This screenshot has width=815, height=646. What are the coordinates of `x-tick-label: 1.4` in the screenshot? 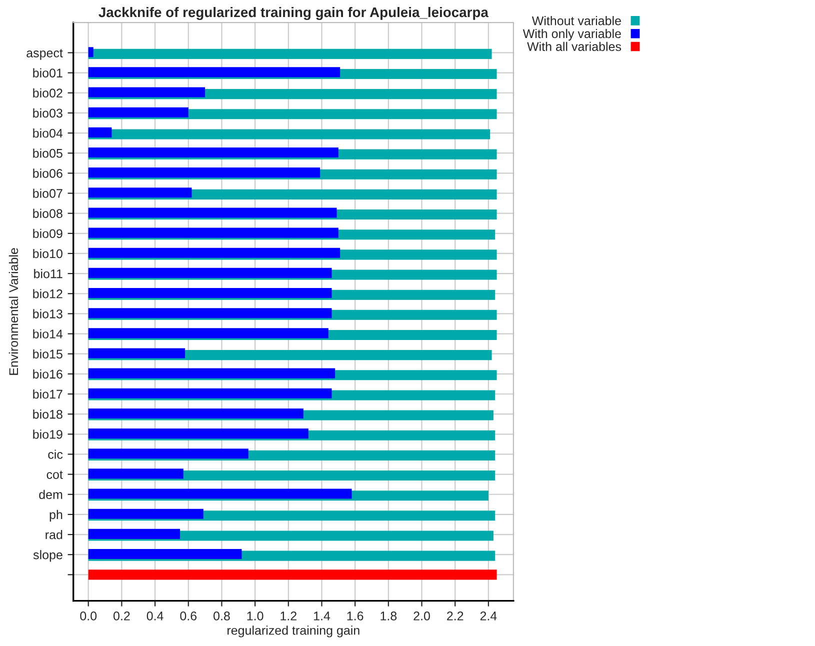 It's located at (322, 616).